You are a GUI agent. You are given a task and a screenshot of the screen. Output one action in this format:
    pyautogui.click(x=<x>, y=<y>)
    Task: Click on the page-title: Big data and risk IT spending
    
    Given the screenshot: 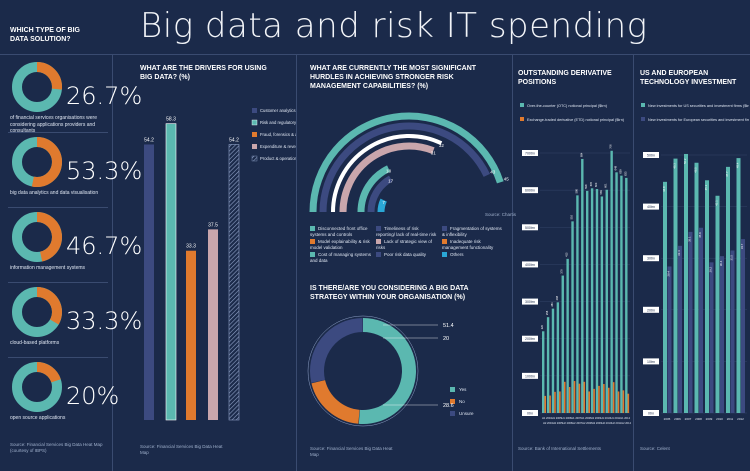 What is the action you would take?
    pyautogui.click(x=394, y=26)
    